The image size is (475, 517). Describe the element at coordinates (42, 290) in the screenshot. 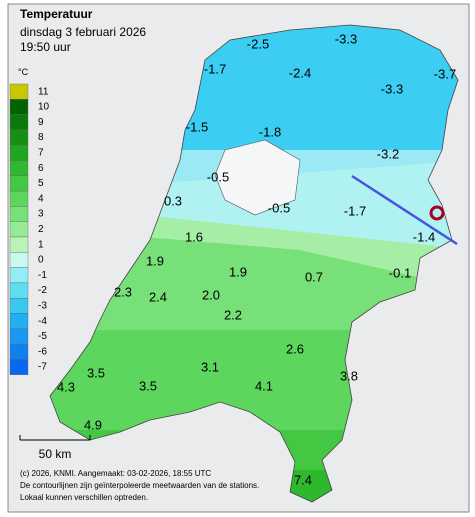

I see `legend-label: -2` at that location.